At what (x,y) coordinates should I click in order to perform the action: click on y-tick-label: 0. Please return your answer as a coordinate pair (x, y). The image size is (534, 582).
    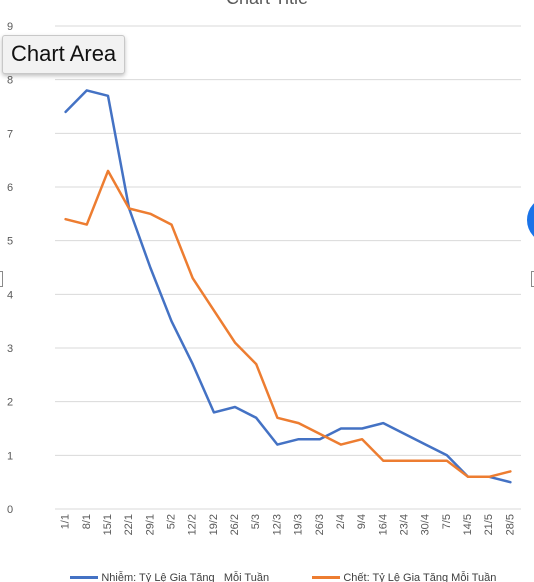
    Looking at the image, I should click on (10, 510).